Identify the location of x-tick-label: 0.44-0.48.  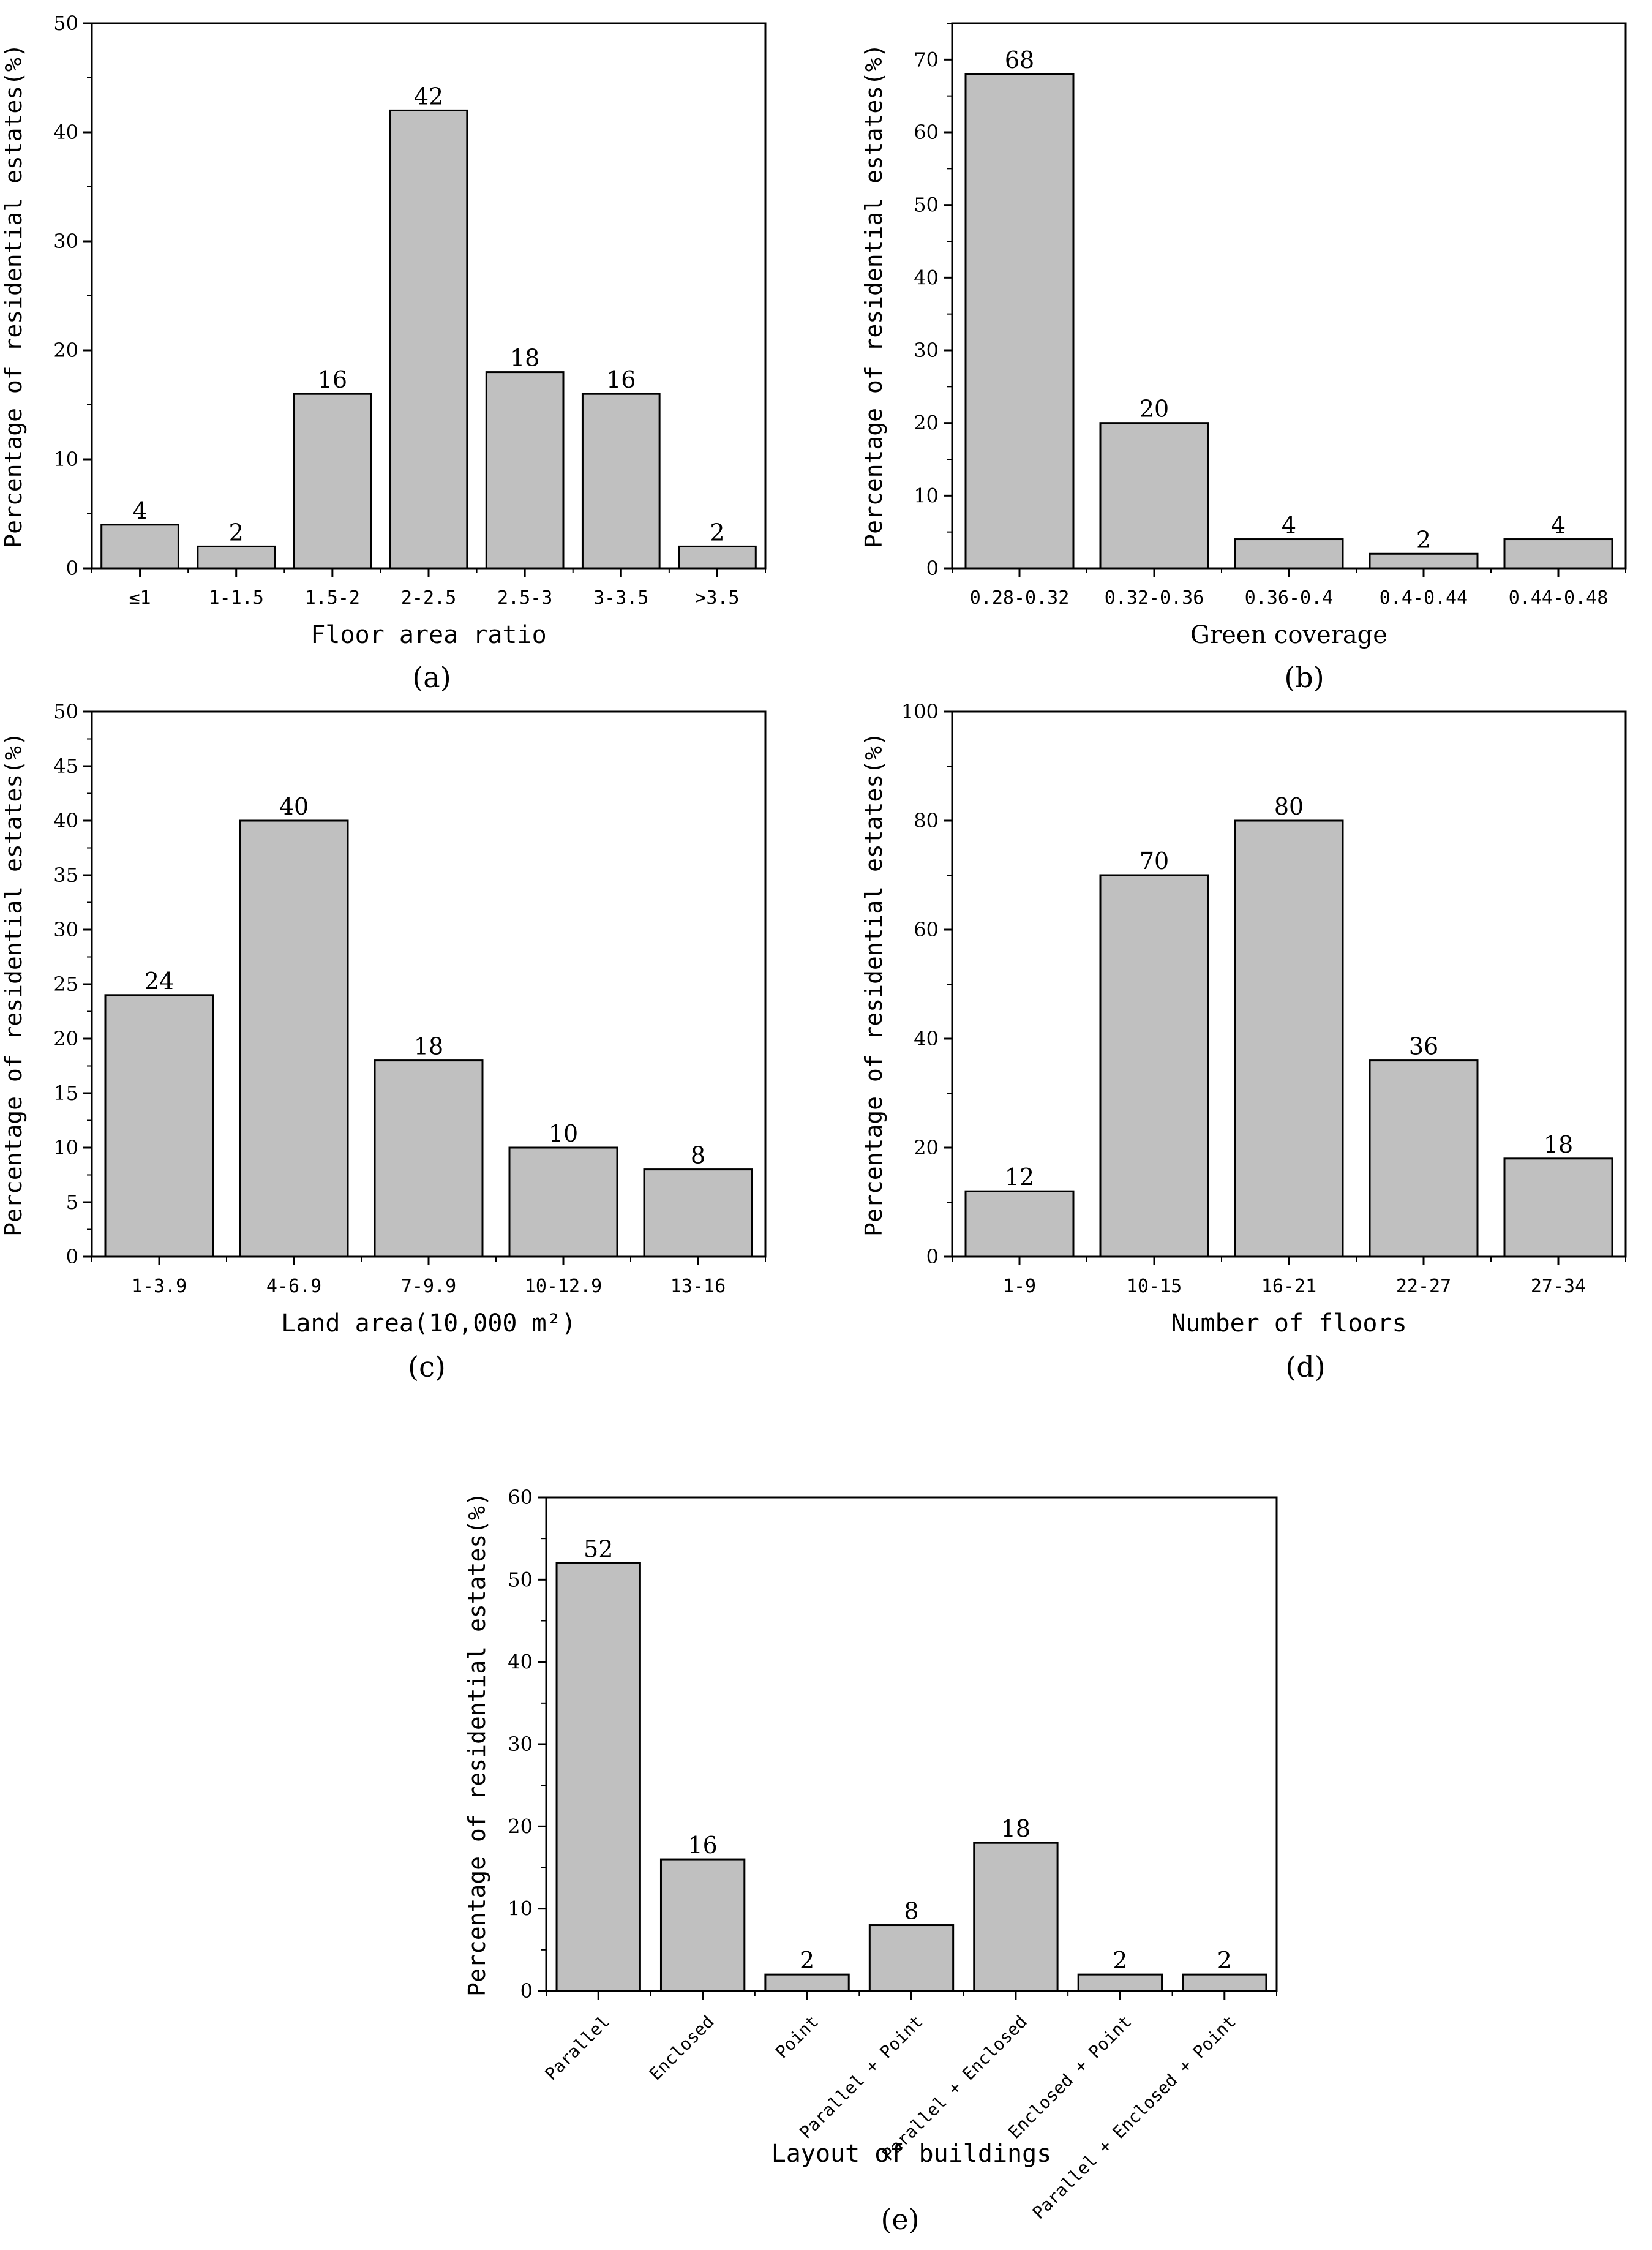
(1559, 598).